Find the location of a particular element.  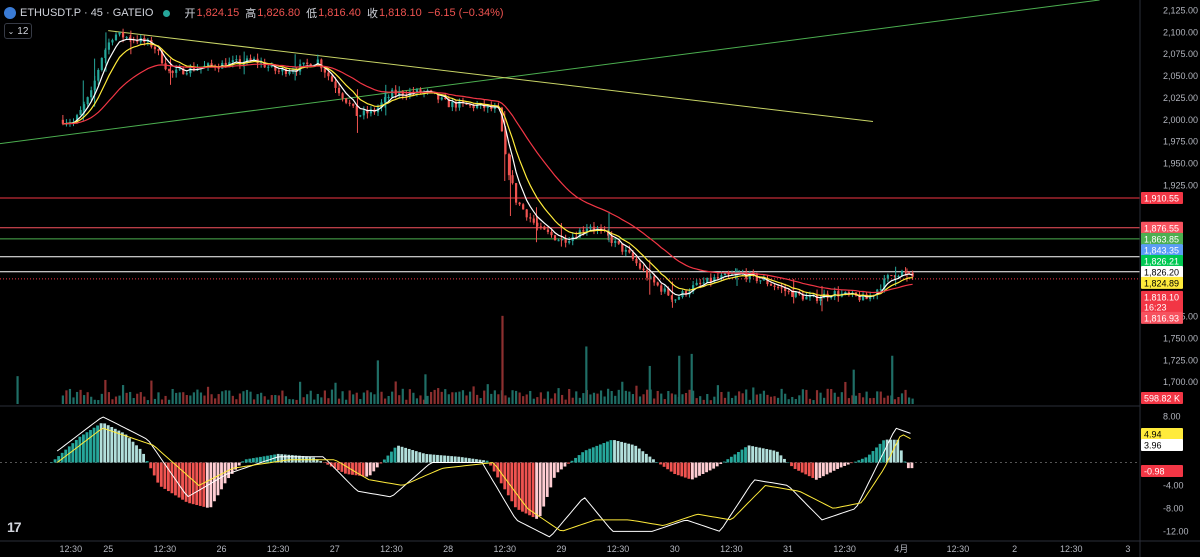

price-scale-tag: 1,876.55 is located at coordinates (1161, 228).